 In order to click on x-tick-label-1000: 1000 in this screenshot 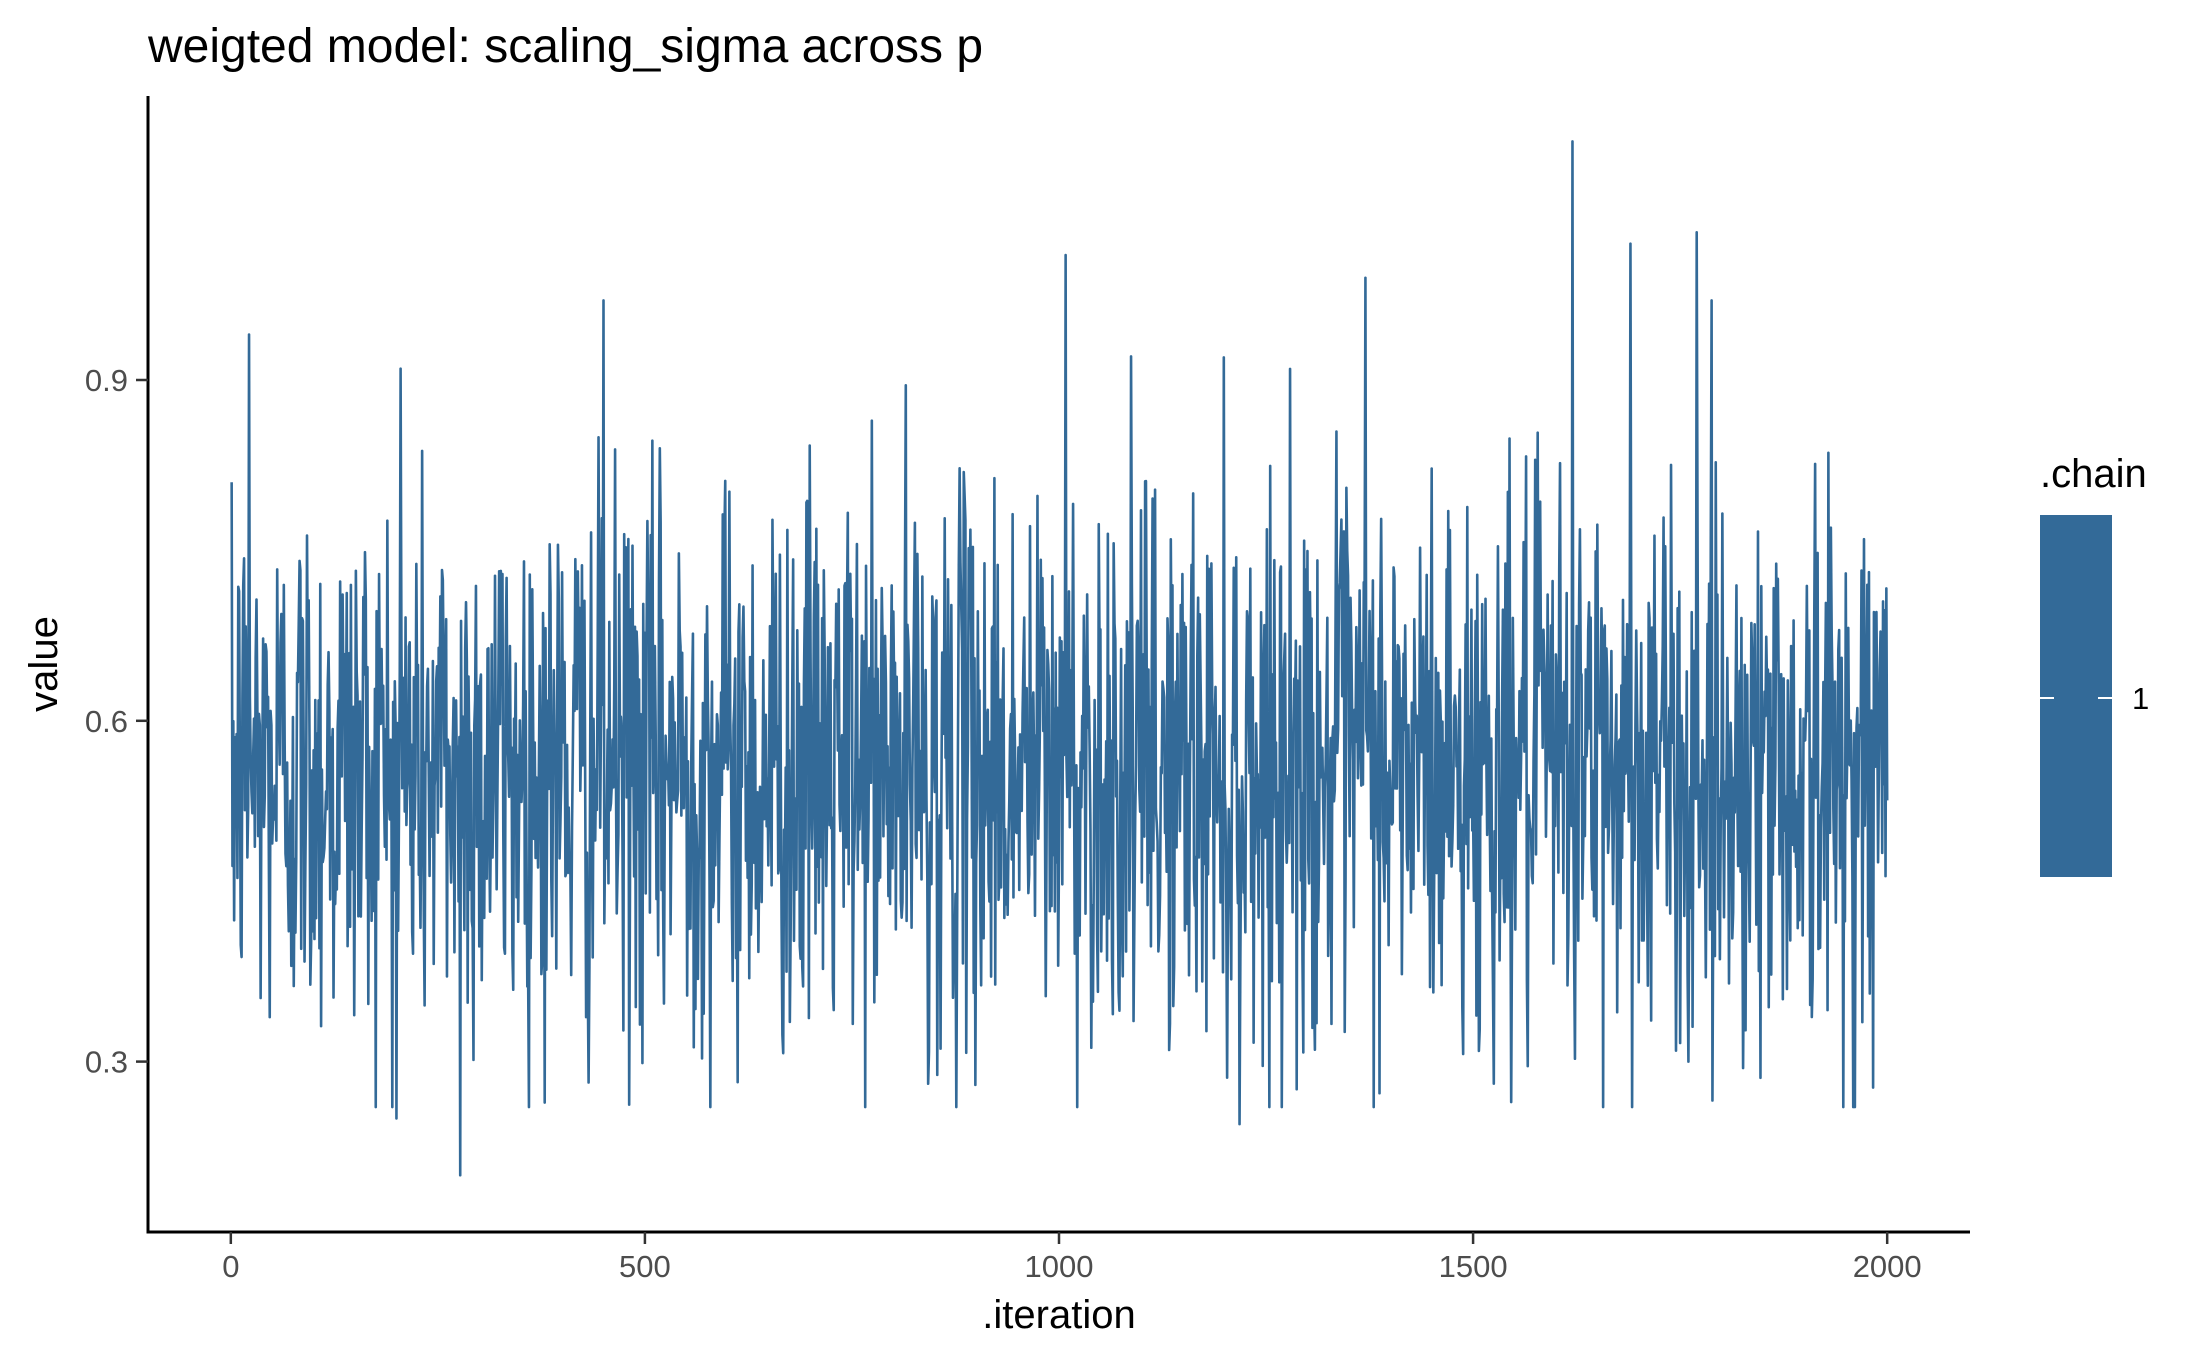, I will do `click(1059, 1266)`.